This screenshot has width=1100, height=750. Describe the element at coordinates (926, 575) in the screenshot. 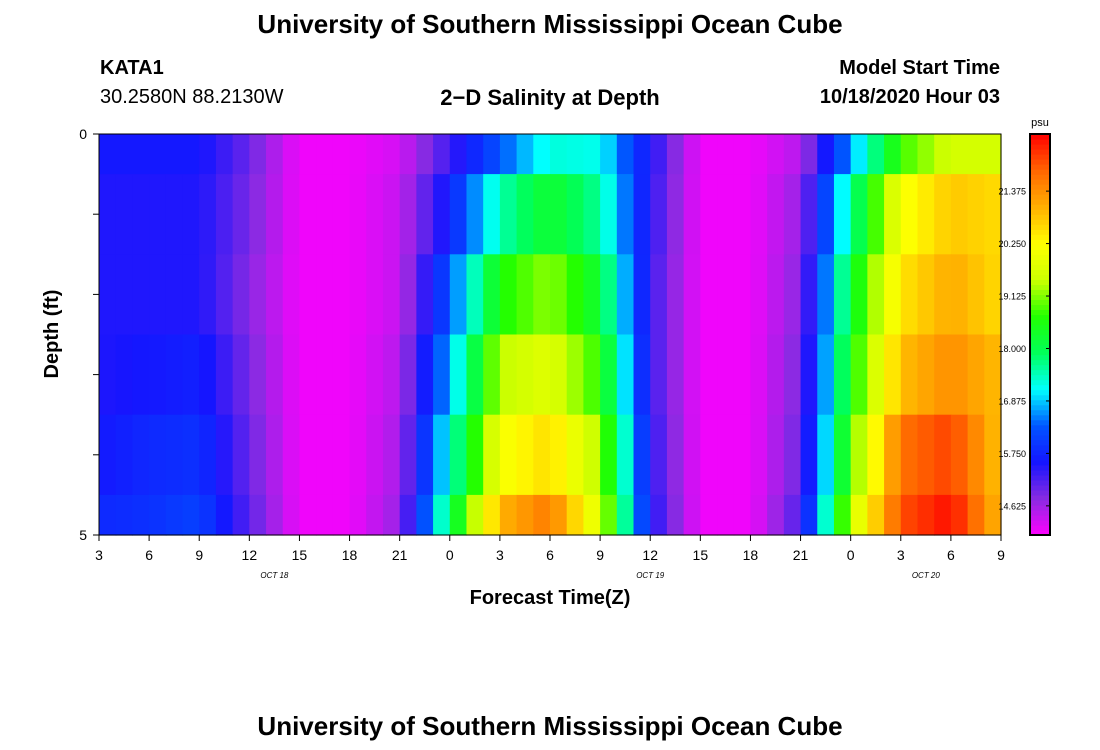

I see `day-label: OCT 20` at that location.